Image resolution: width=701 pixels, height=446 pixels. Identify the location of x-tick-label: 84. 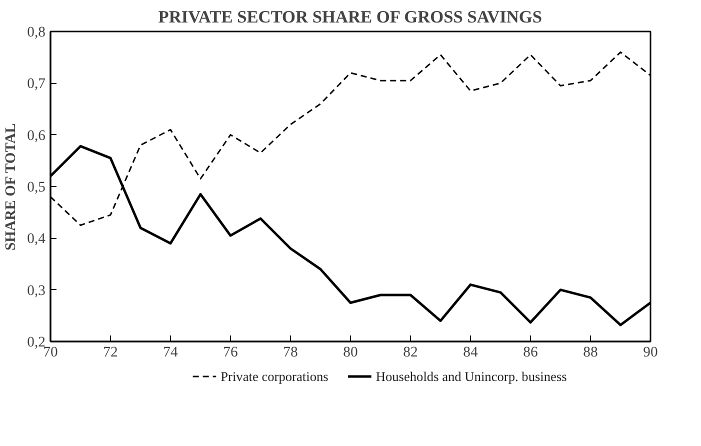
(470, 352).